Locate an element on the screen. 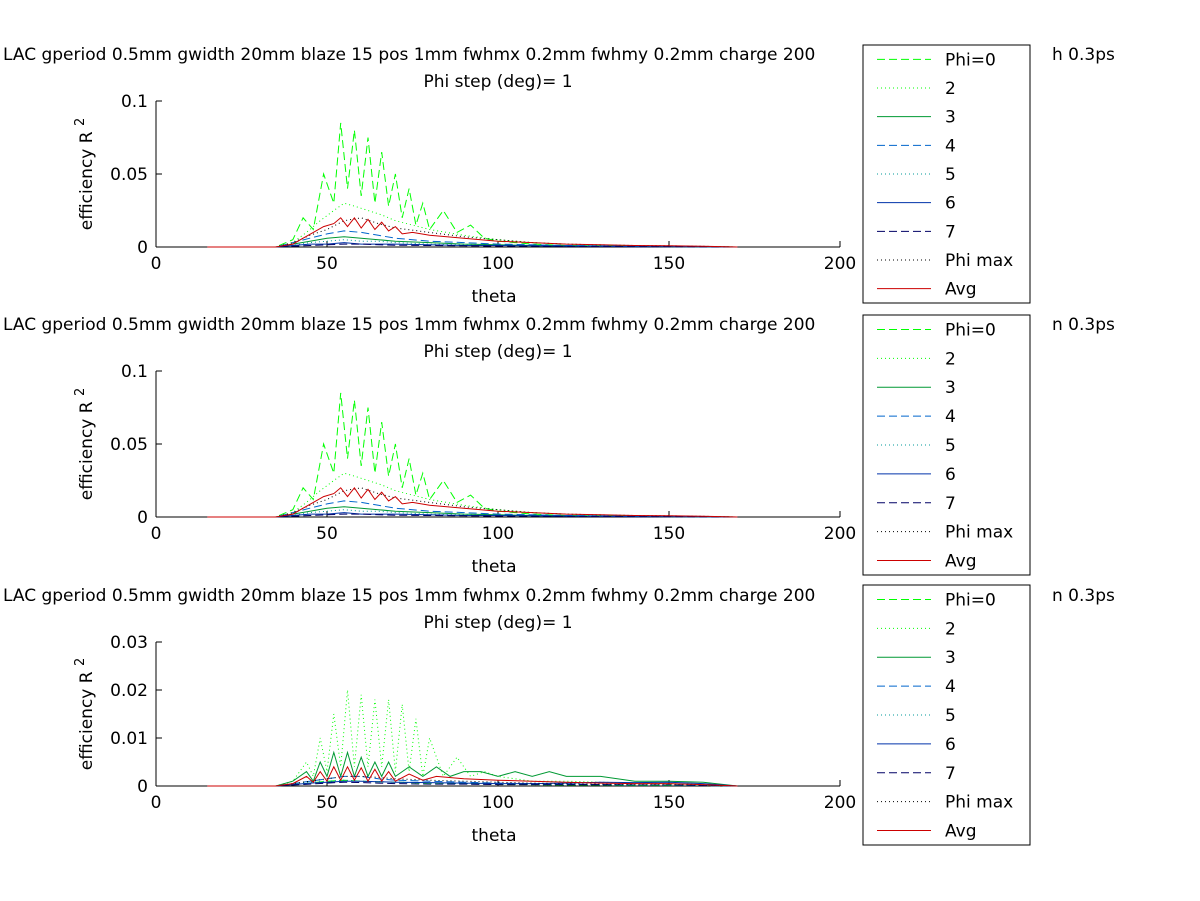 This screenshot has height=901, width=1200. y-tick-label: 0.01 is located at coordinates (129, 739).